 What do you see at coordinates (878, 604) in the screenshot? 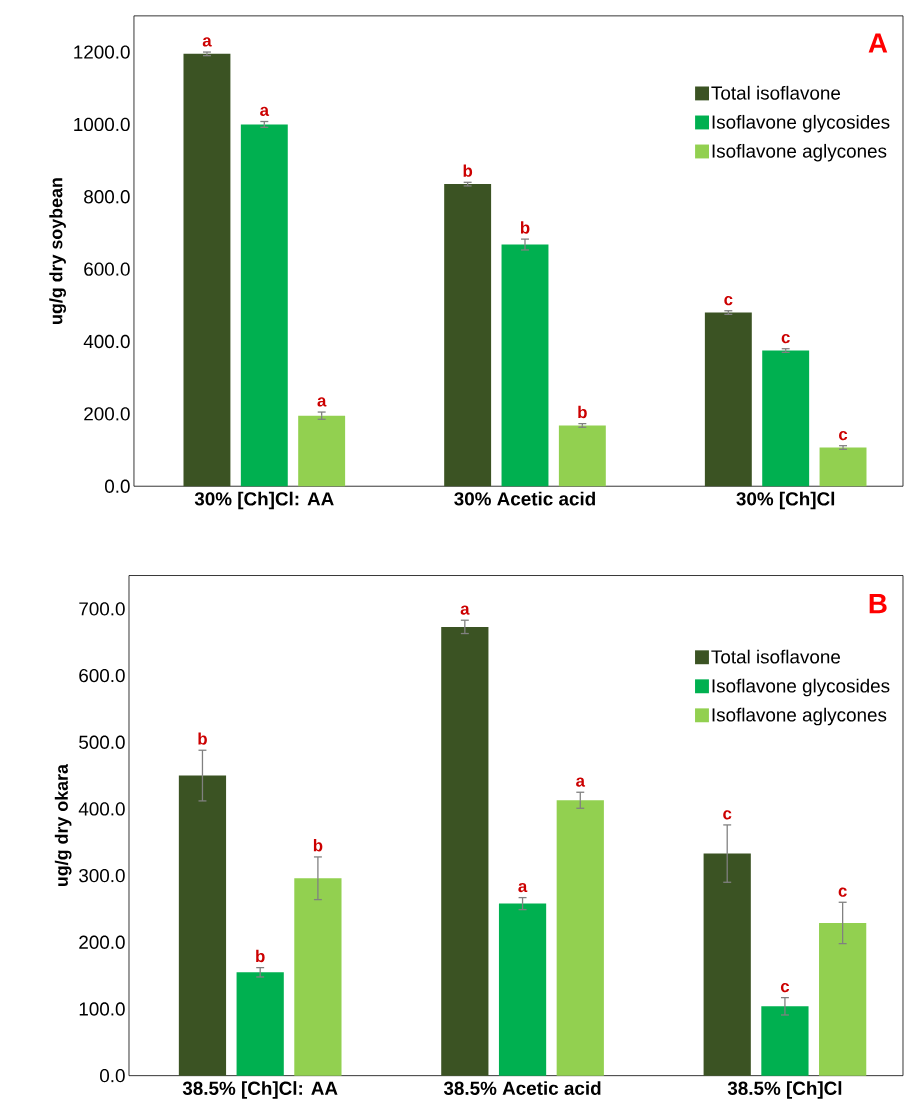
I see `annotation: B` at bounding box center [878, 604].